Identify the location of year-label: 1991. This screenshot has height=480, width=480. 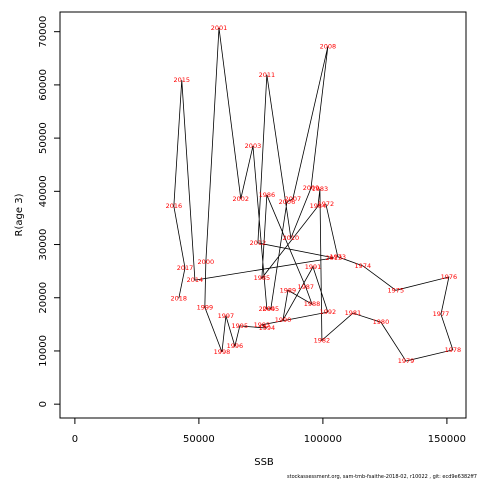
(313, 267).